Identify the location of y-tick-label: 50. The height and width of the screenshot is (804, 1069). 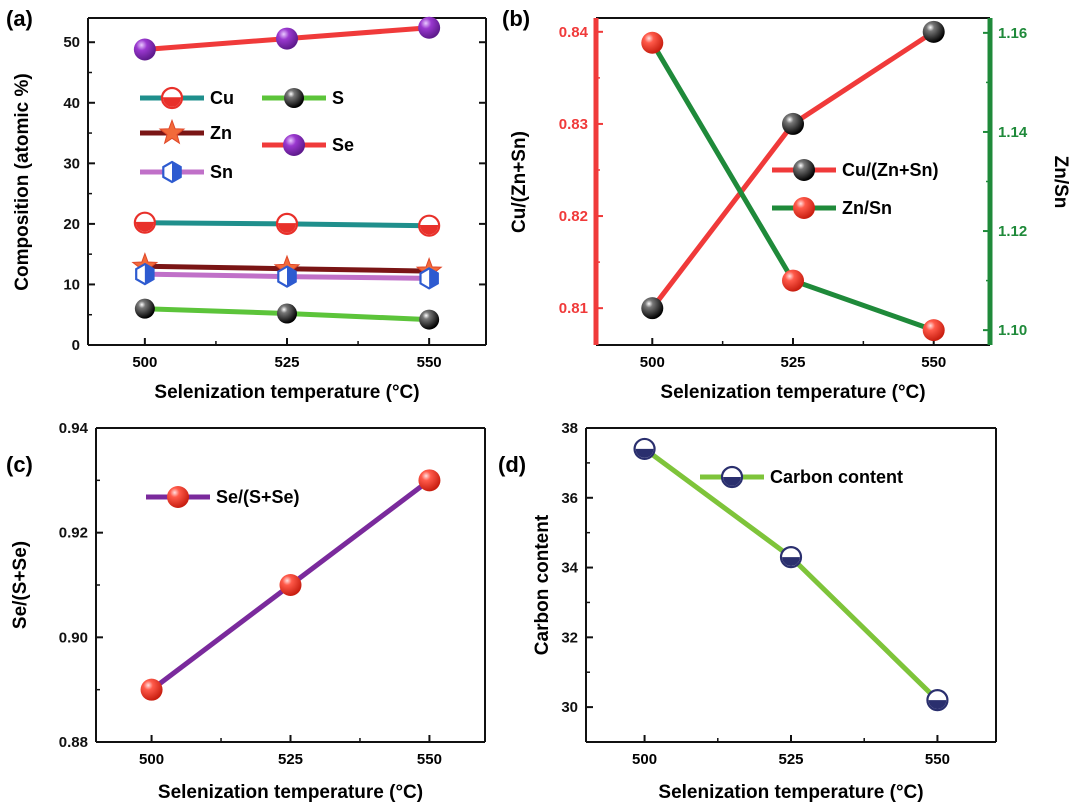
(71, 42).